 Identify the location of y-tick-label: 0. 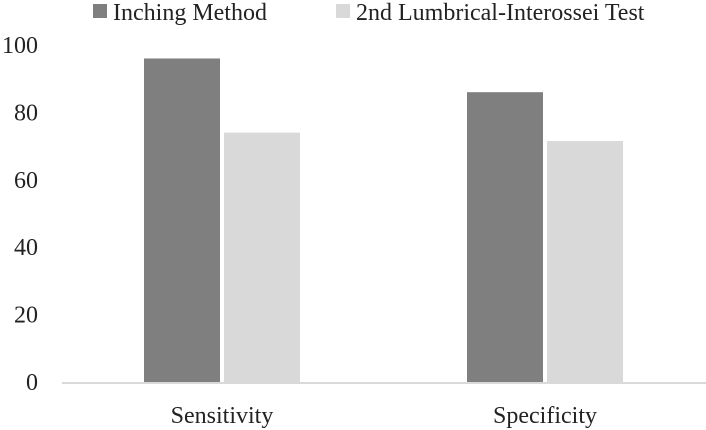
(32, 383).